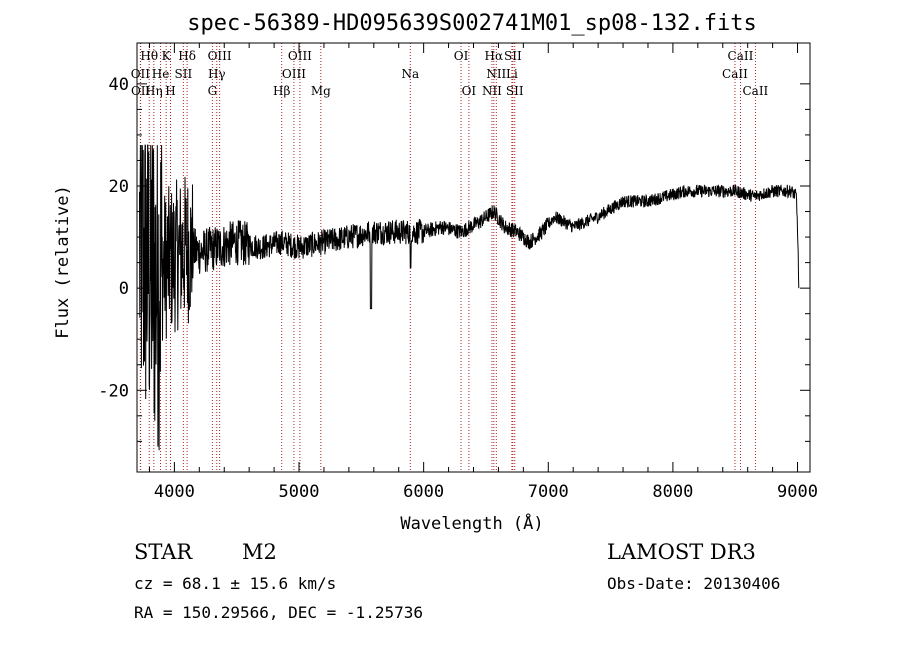 The height and width of the screenshot is (649, 900). Describe the element at coordinates (217, 74) in the screenshot. I see `spectral-line-label: Hγ` at that location.